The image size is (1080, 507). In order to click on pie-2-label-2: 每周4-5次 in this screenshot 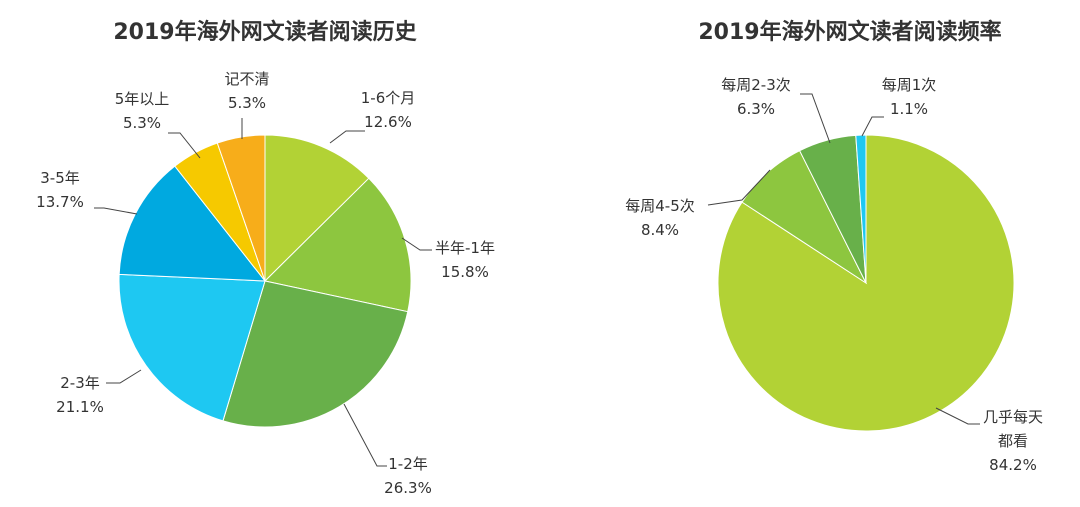, I will do `click(660, 206)`.